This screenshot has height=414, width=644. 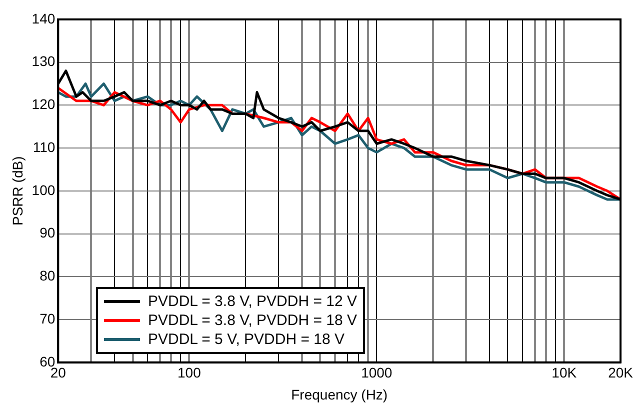 I want to click on legend-label: PVDDL = 5 V, PVDDH = 18 V, so click(x=246, y=339).